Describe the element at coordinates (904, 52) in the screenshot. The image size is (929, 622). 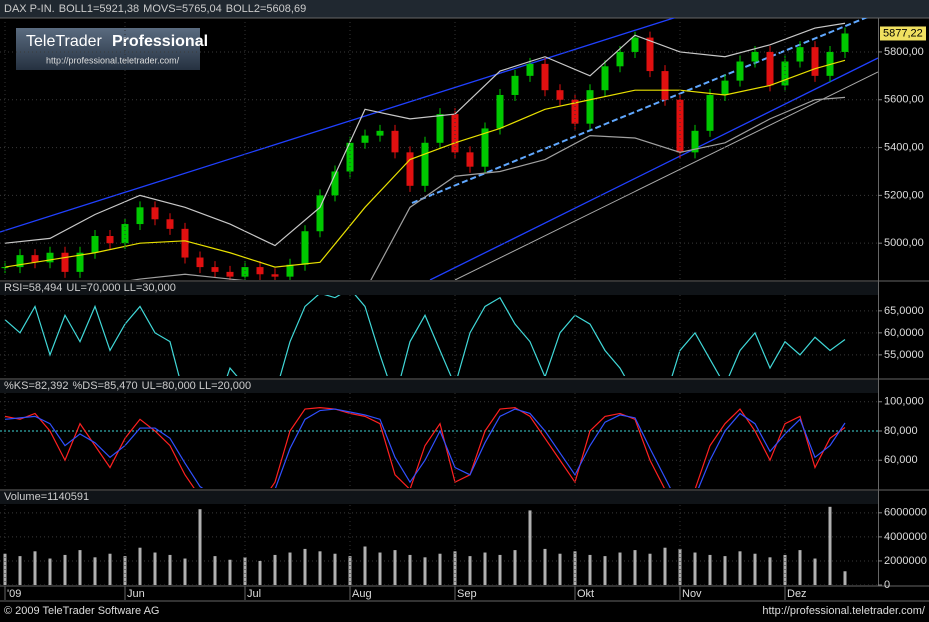
I see `y-tick-label: 5800,00` at that location.